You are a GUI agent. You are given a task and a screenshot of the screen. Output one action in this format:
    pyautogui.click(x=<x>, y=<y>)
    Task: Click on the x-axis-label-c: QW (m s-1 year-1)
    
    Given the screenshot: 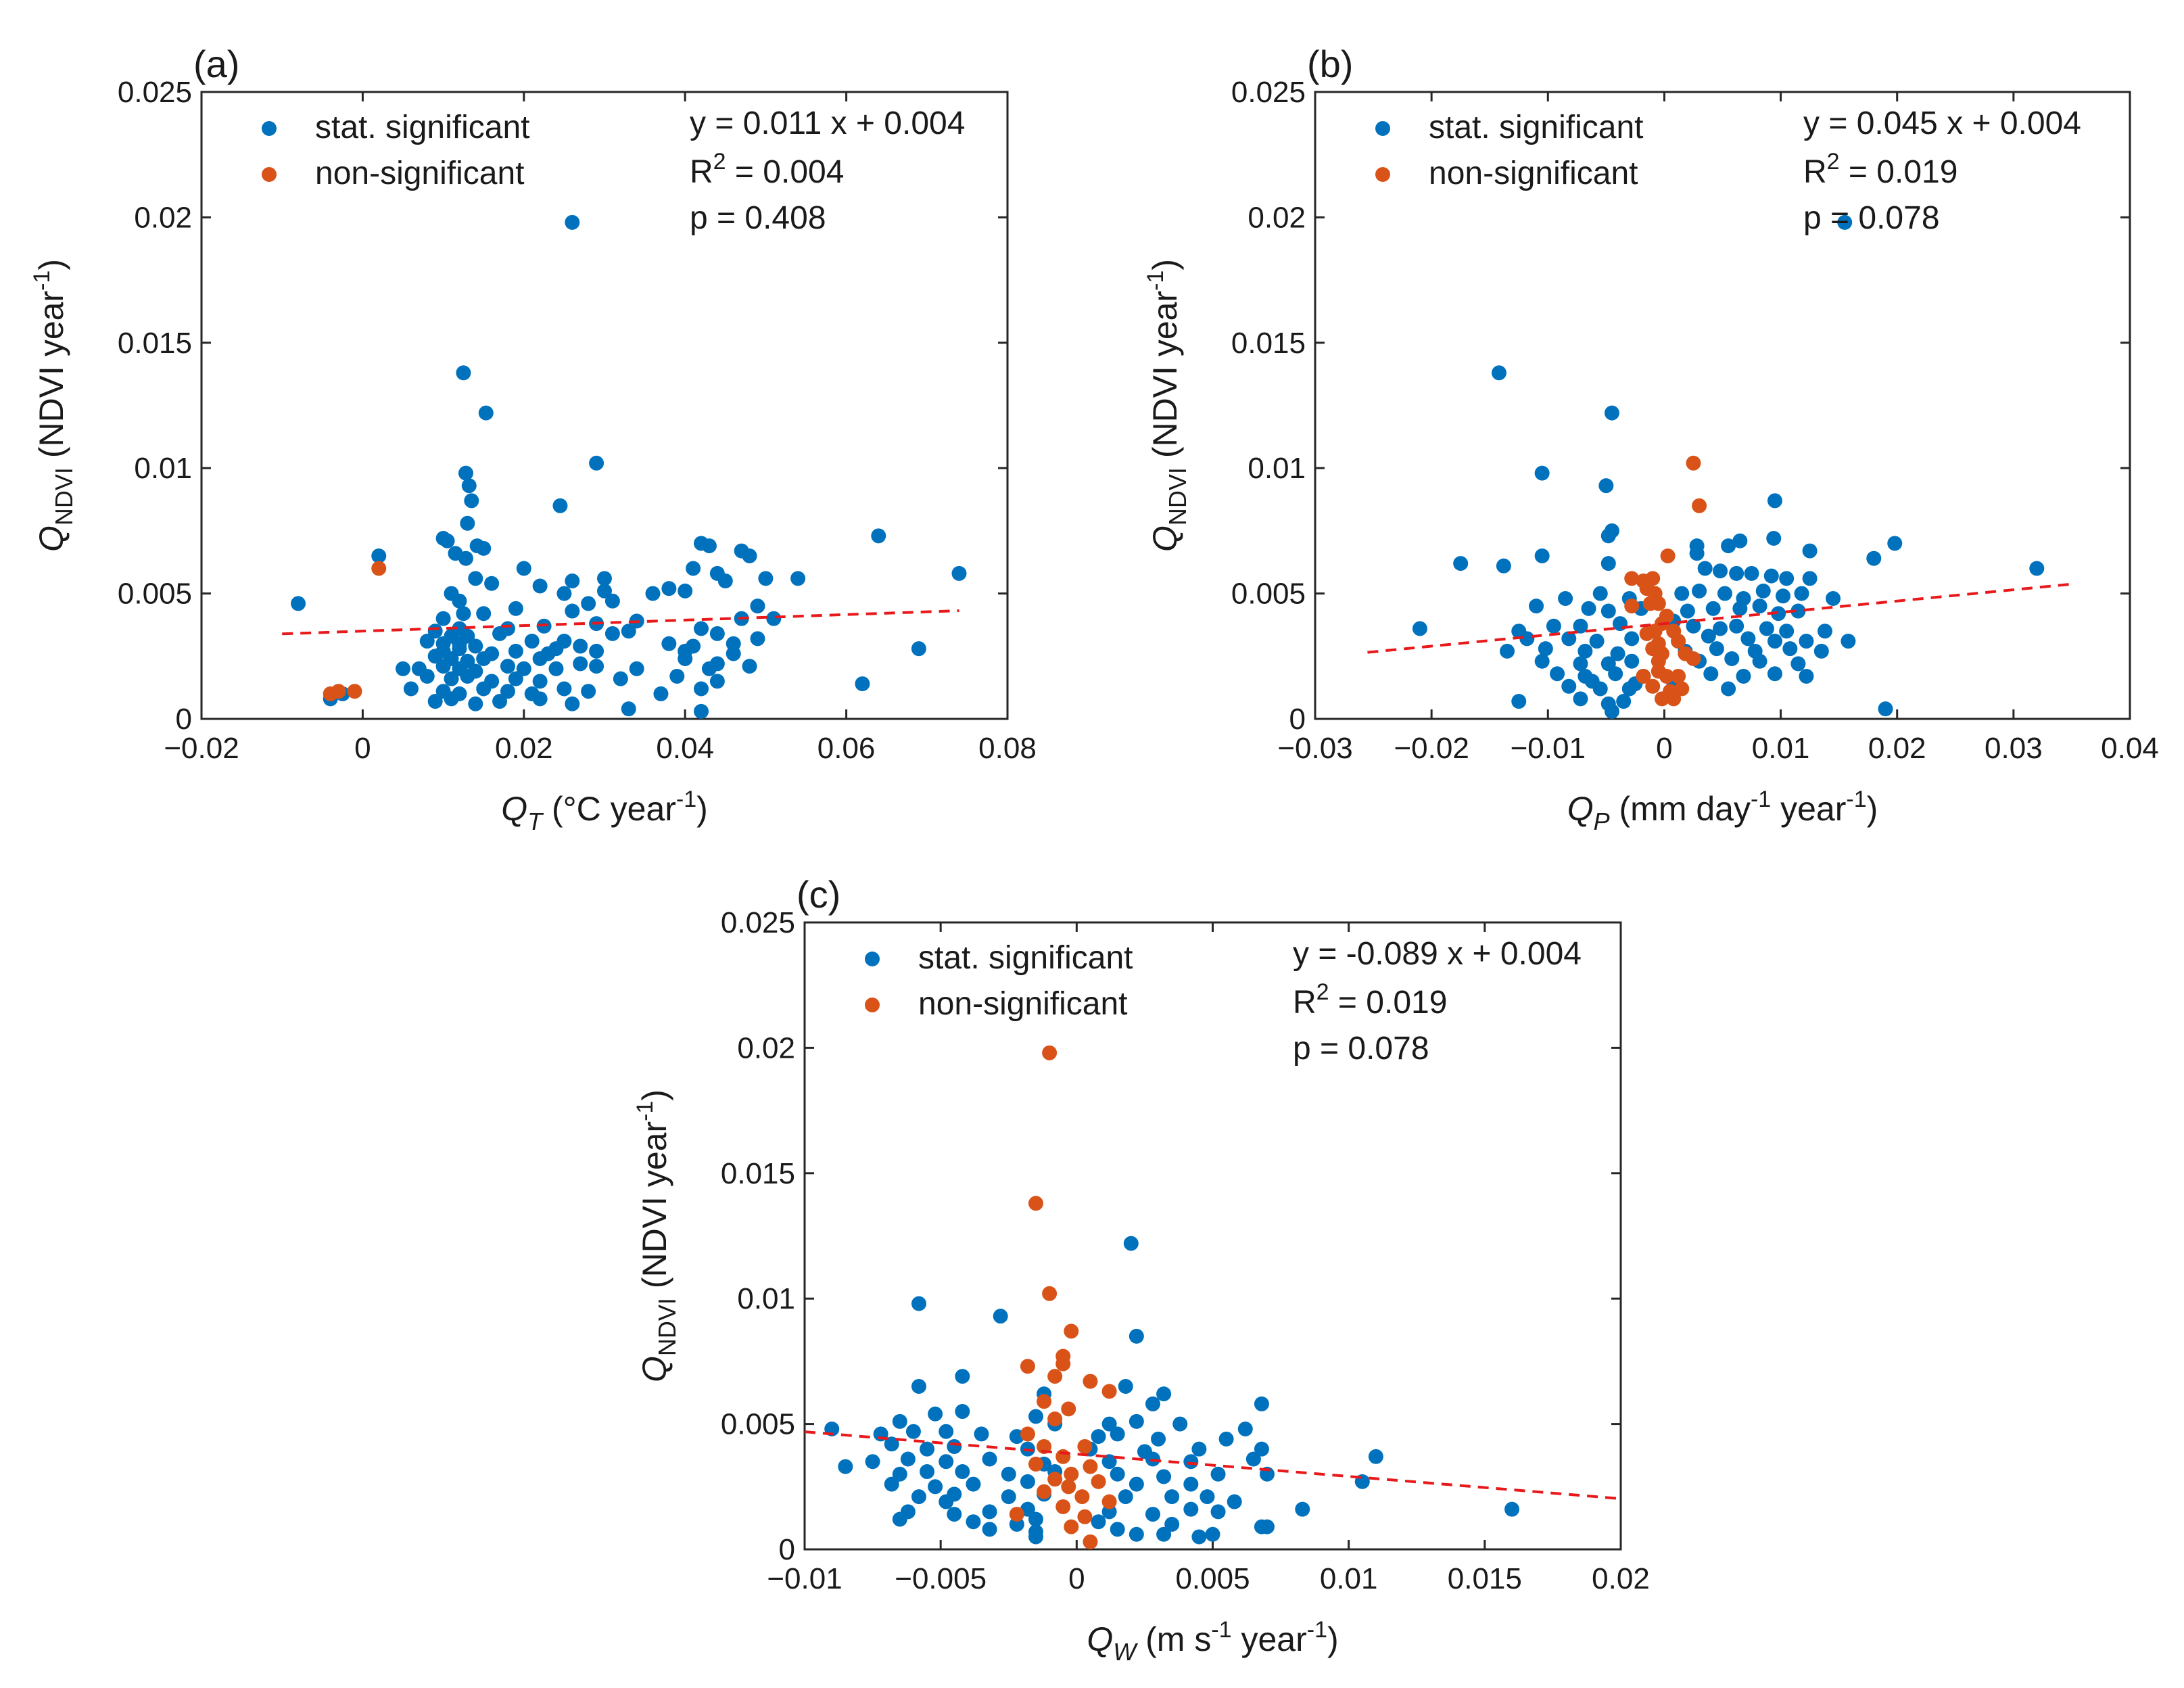 What is the action you would take?
    pyautogui.click(x=1212, y=1641)
    